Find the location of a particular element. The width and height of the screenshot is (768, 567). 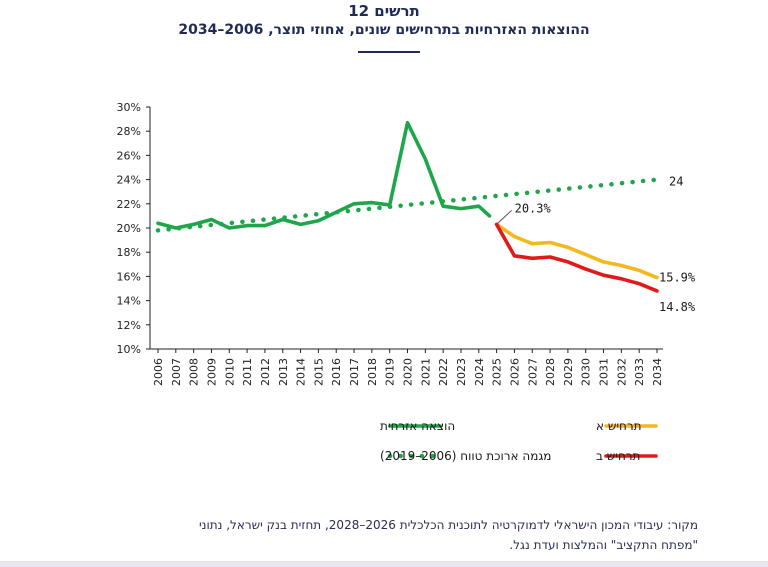

x-tick-label: 2032 is located at coordinates (621, 372).